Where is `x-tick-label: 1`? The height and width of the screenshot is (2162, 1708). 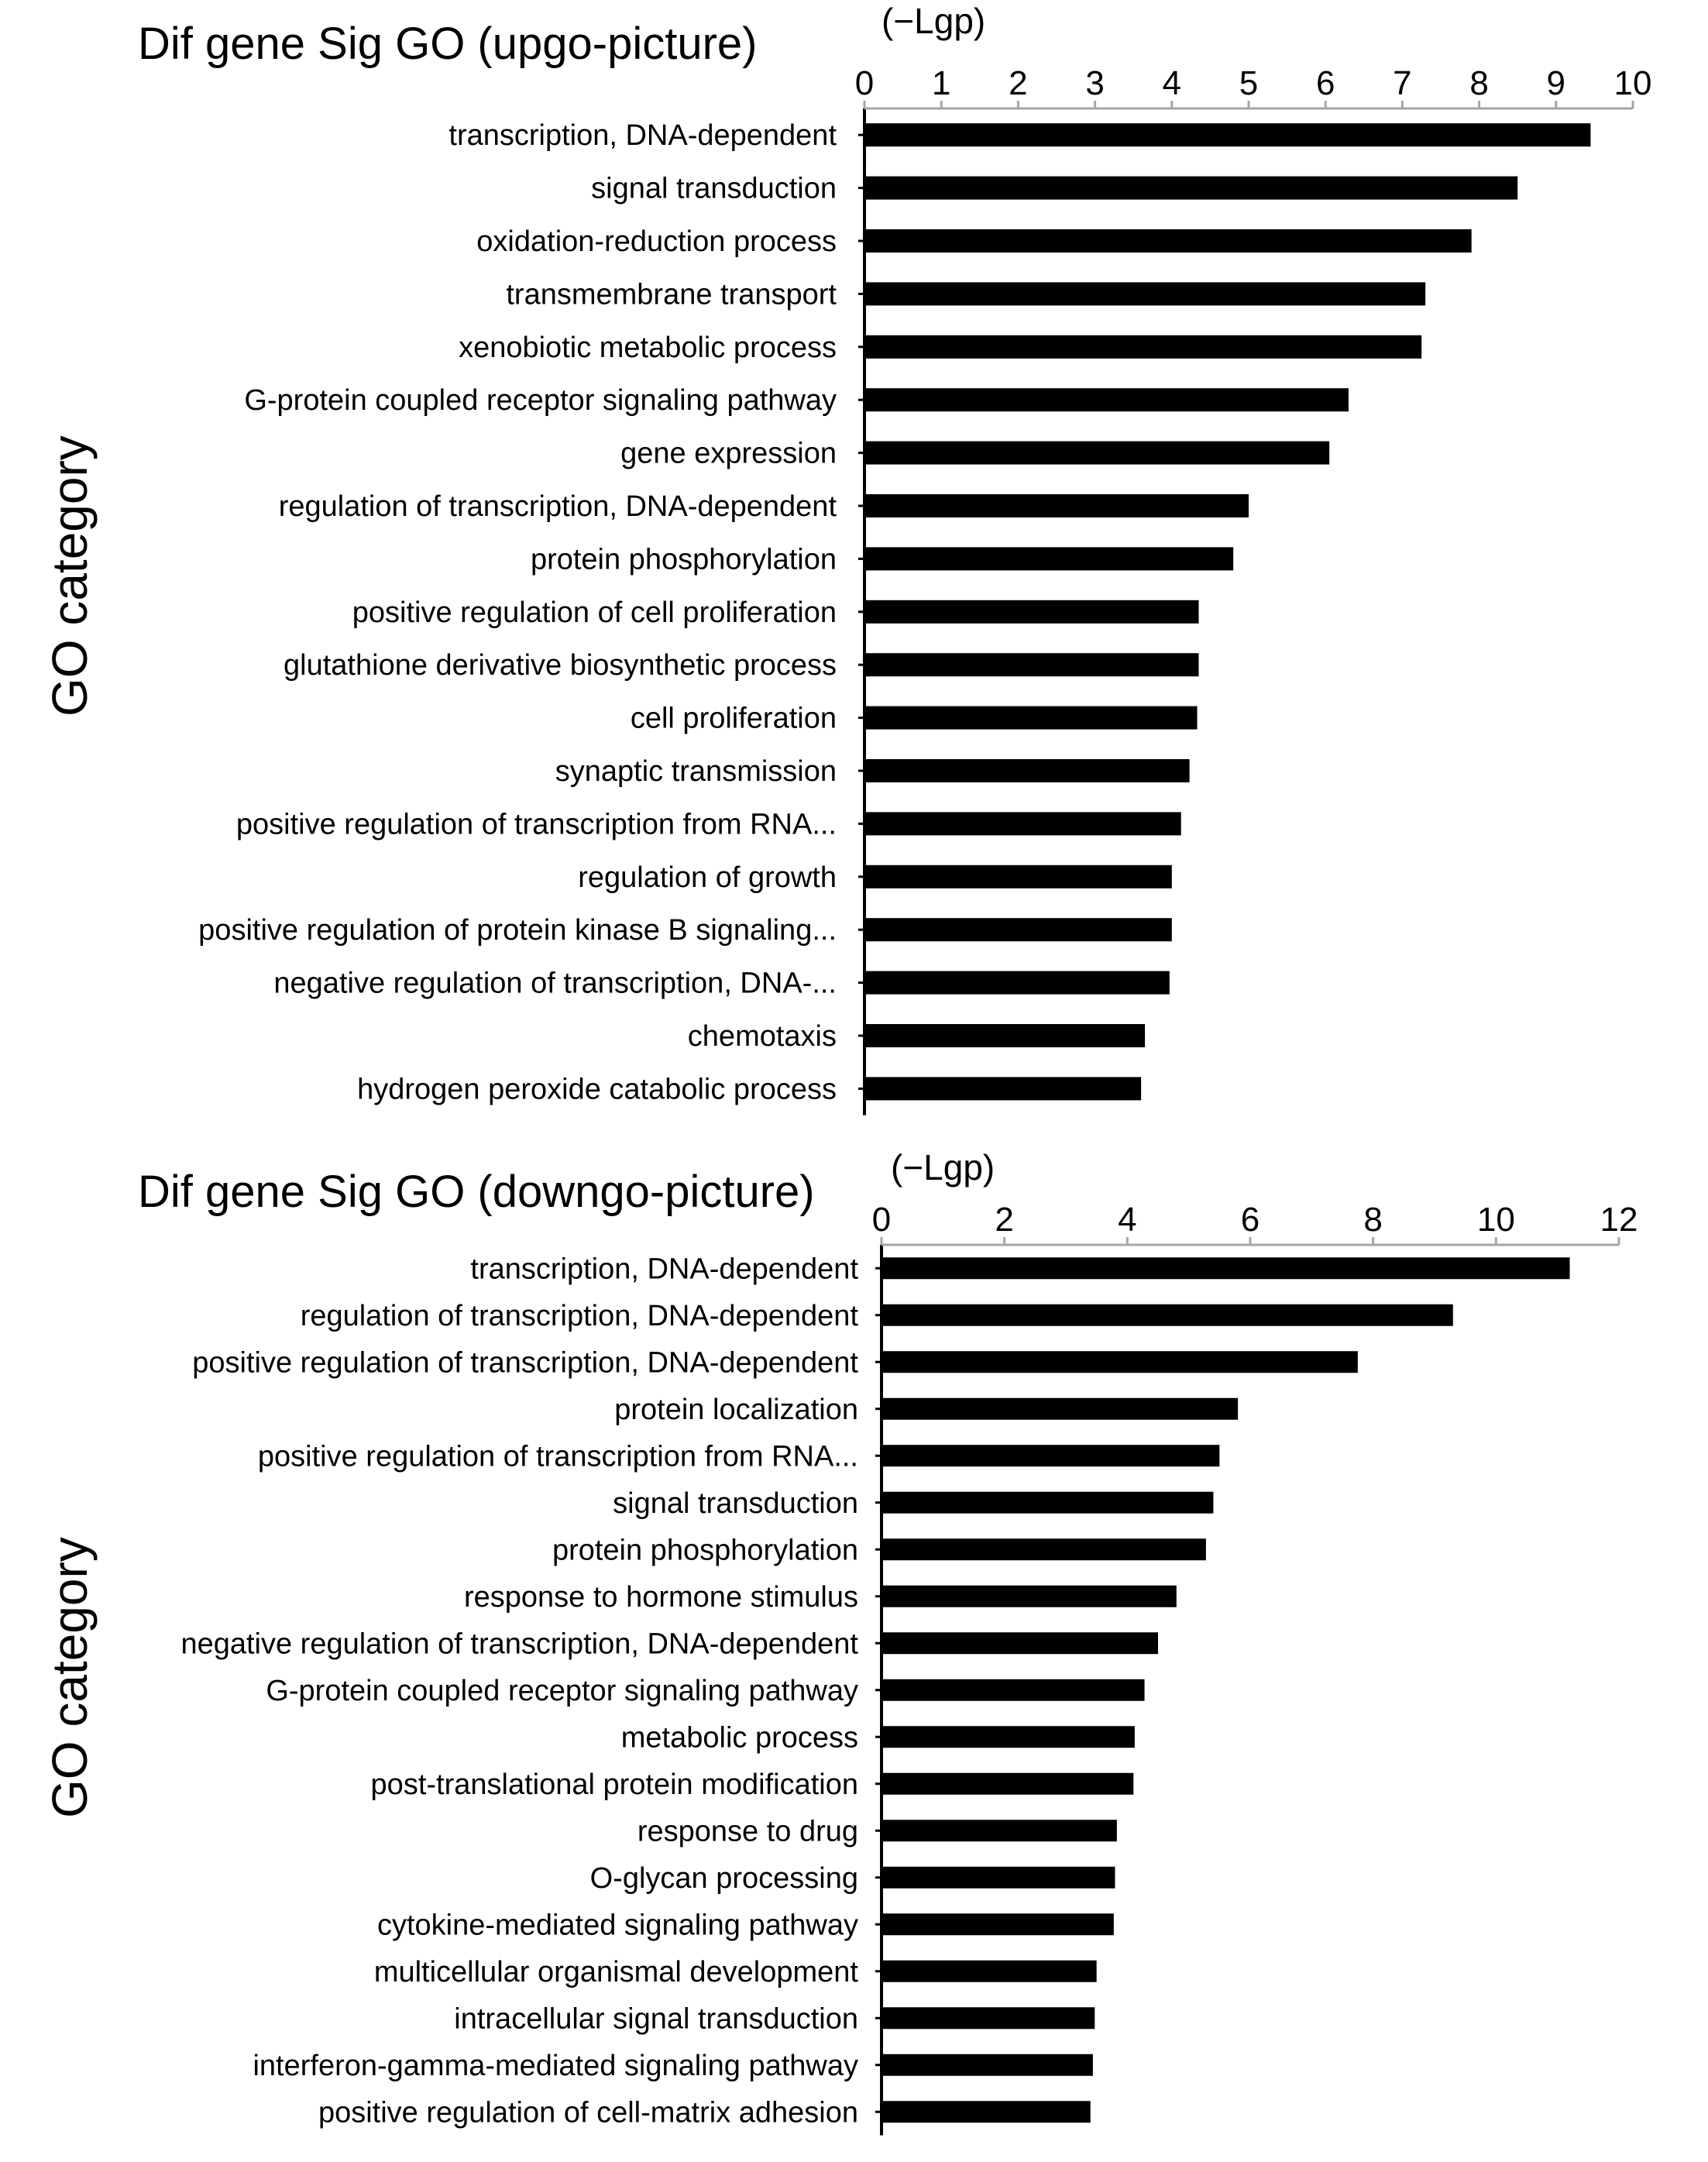 x-tick-label: 1 is located at coordinates (941, 83).